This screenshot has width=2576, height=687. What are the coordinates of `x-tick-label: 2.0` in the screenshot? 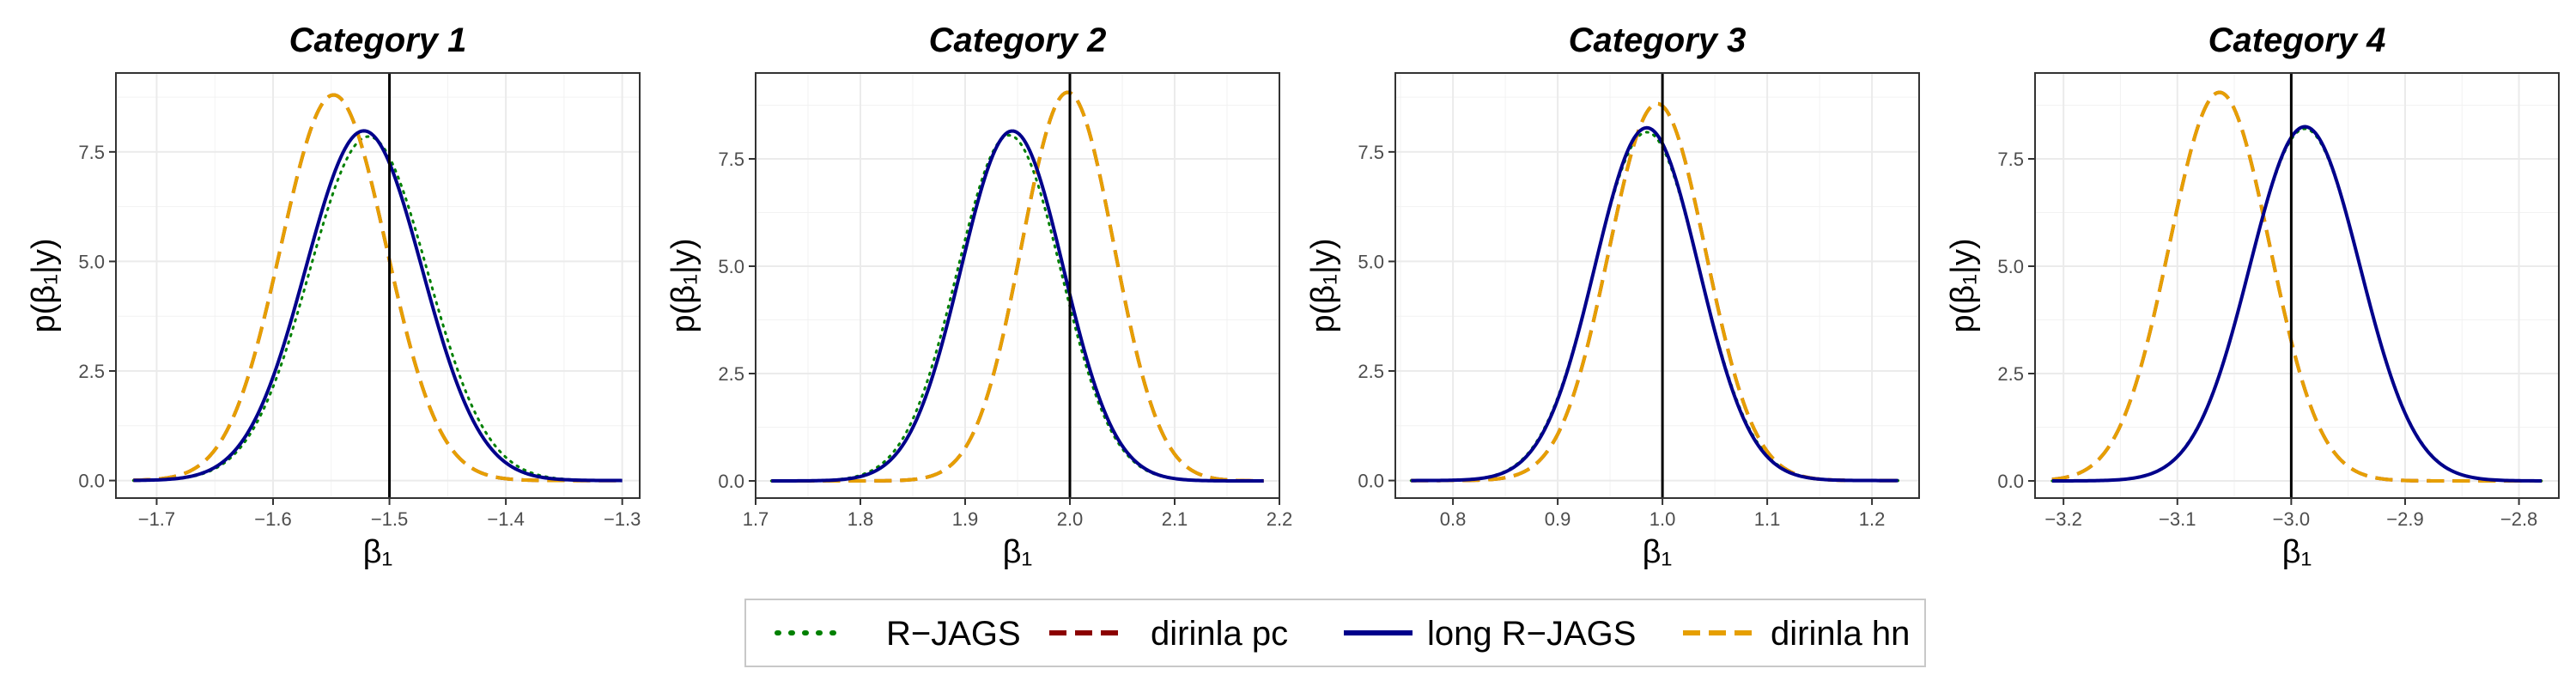 It's located at (1071, 519).